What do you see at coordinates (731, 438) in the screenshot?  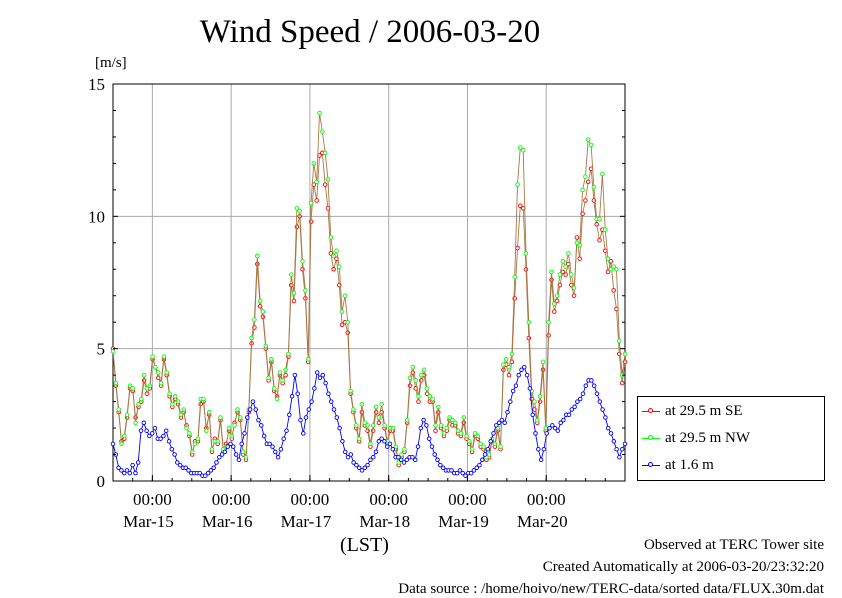 I see `legend: at 29.5 m SE at 29.5 m NW at 1.6 m` at bounding box center [731, 438].